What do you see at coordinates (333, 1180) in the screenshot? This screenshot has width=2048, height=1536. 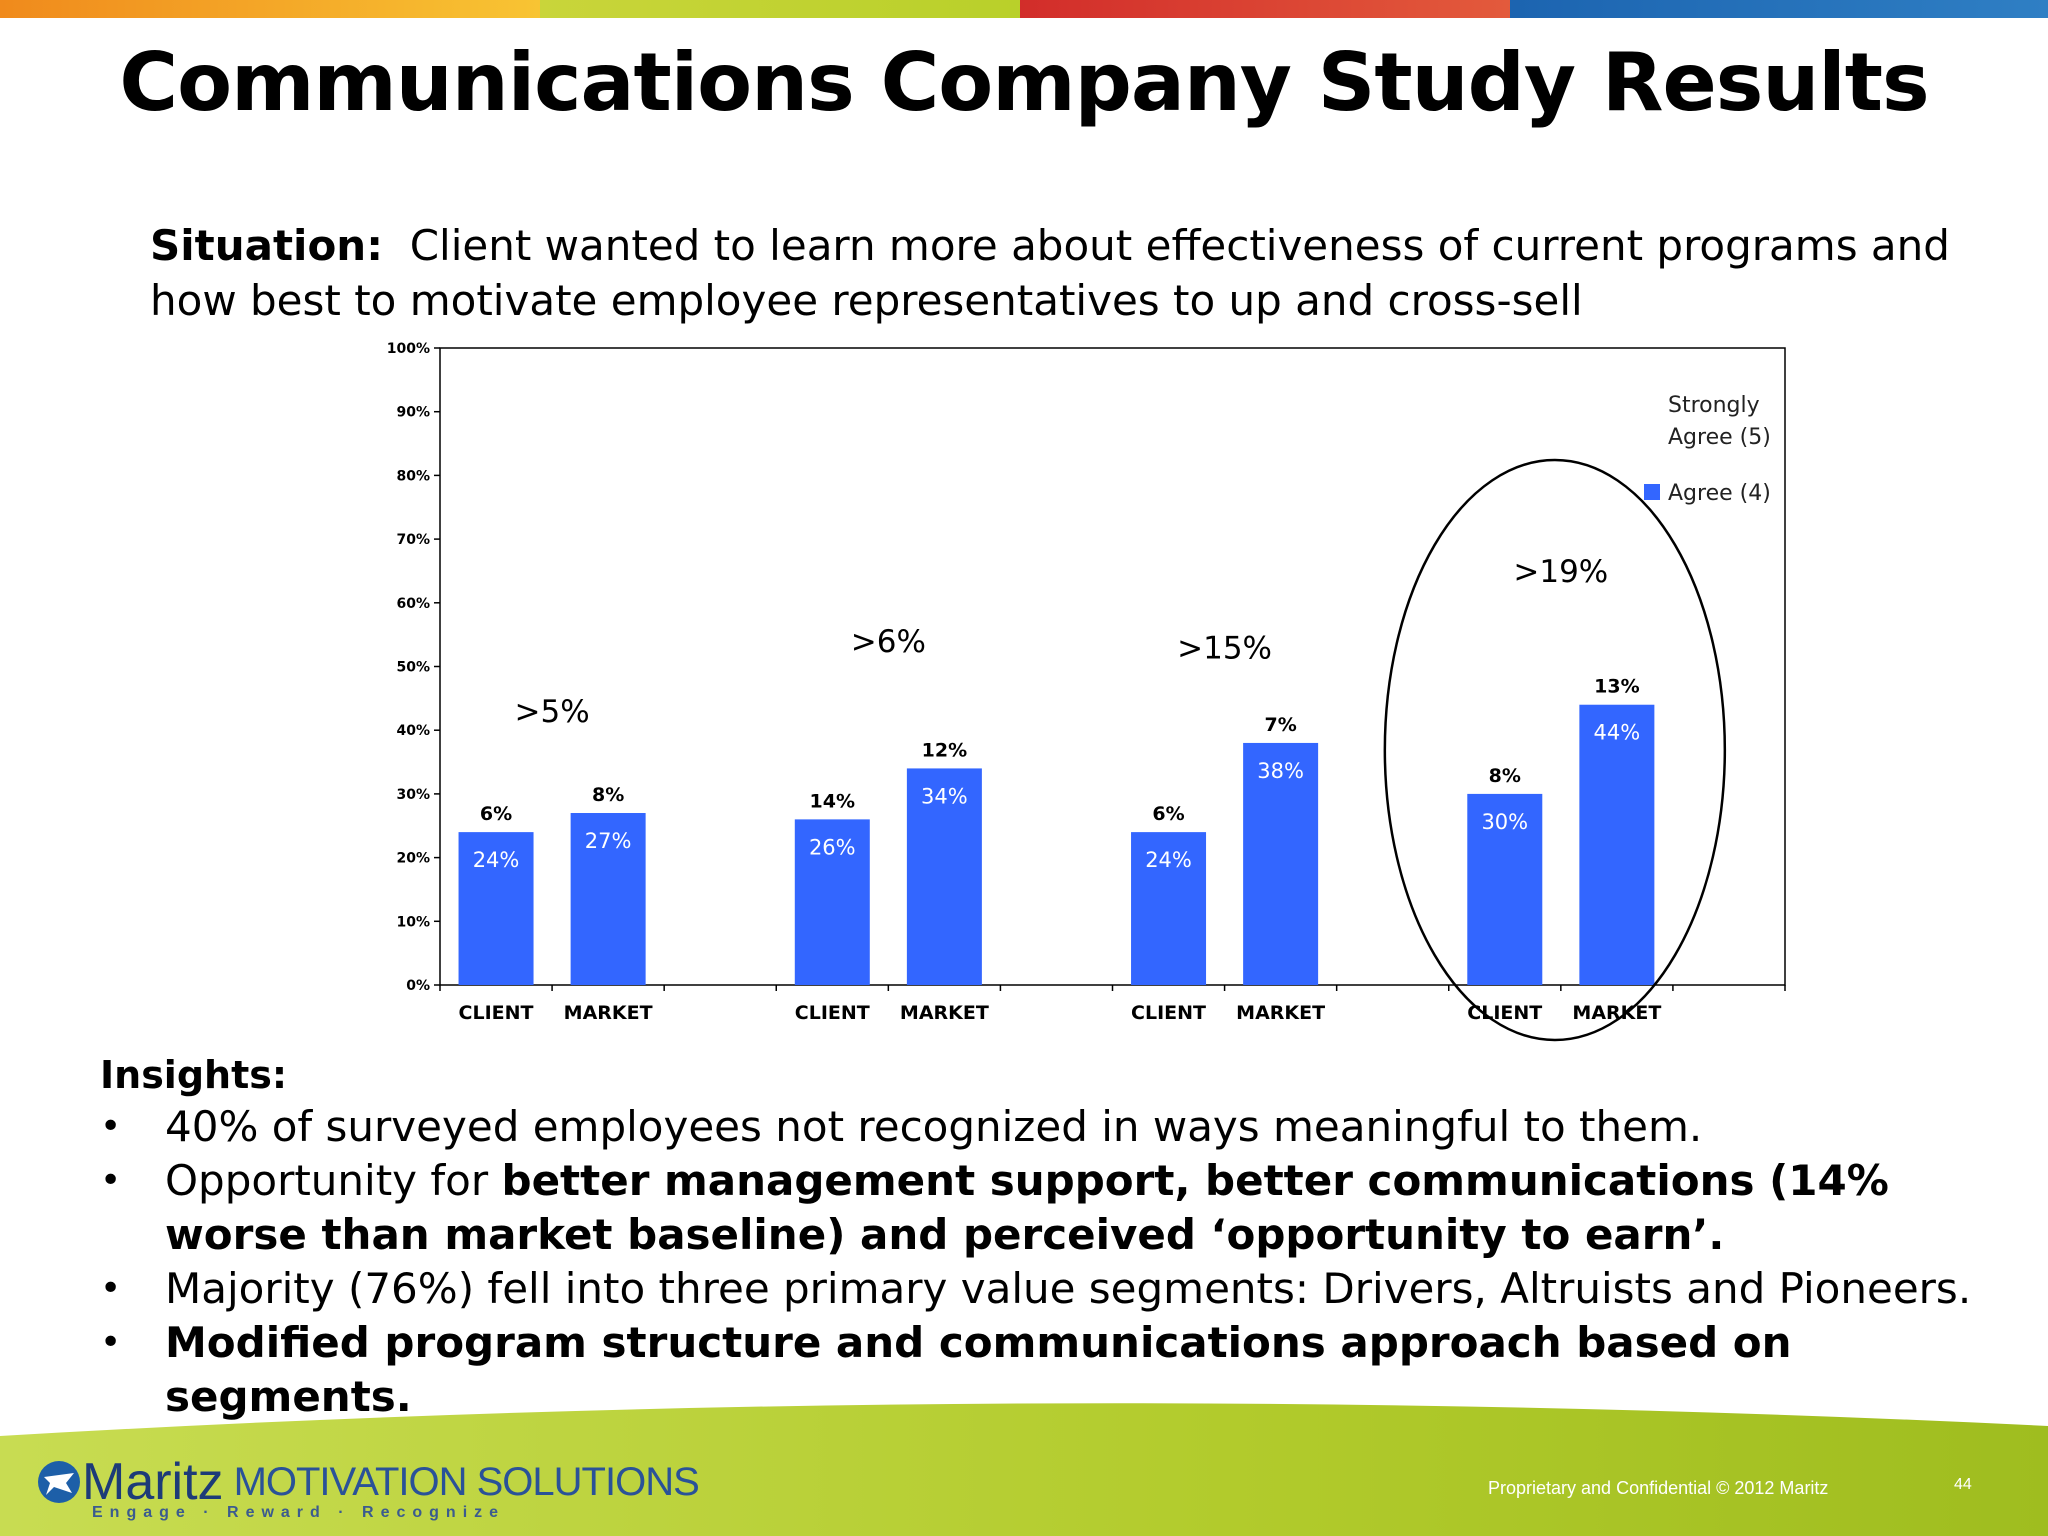 I see `insight-text: Opportunity for` at bounding box center [333, 1180].